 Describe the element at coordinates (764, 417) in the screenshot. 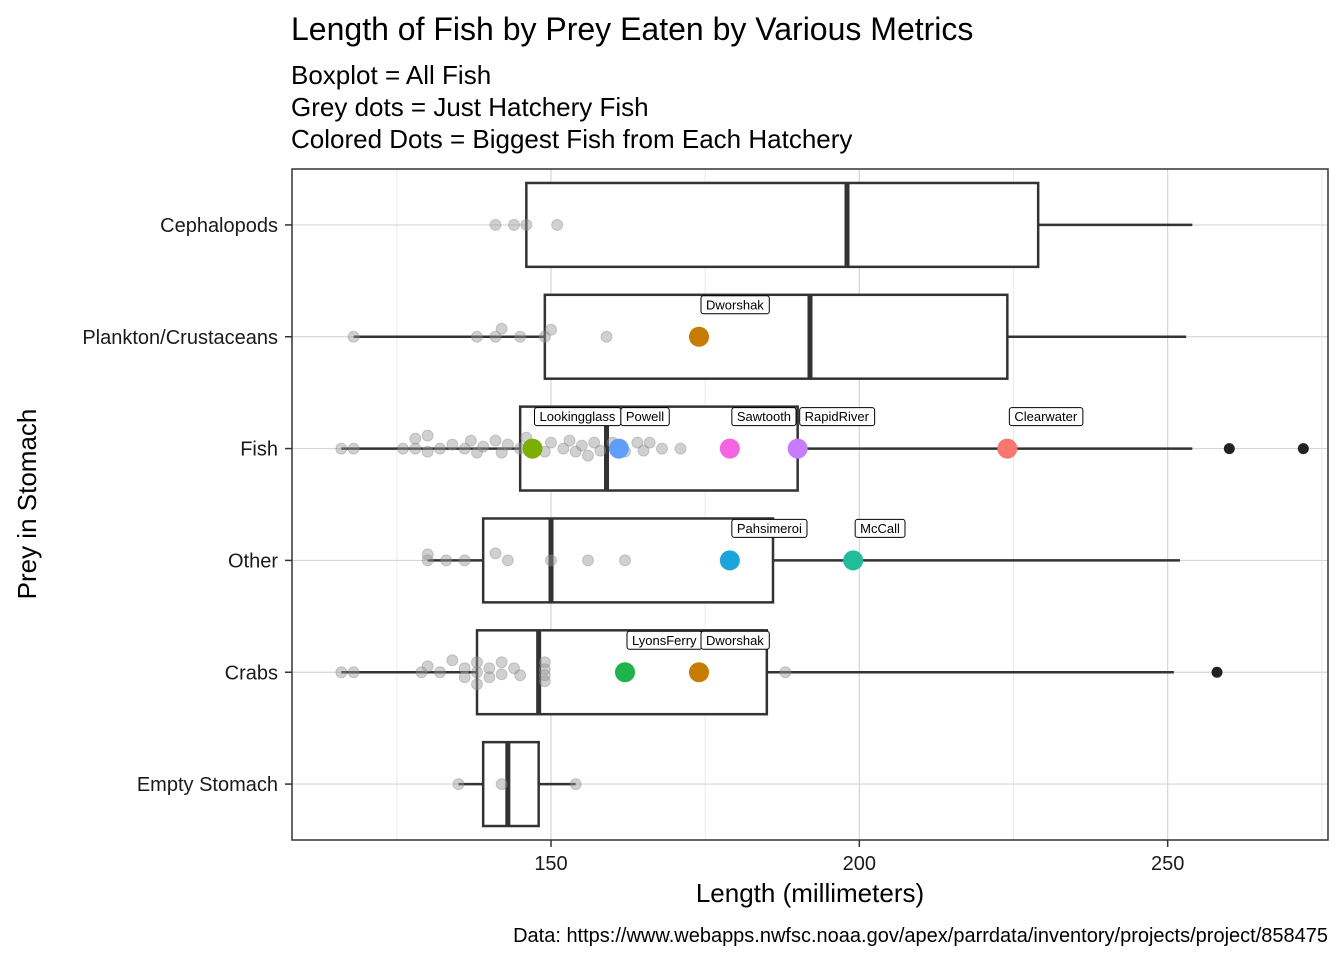

I see `hatchery-label: Sawtooth` at that location.